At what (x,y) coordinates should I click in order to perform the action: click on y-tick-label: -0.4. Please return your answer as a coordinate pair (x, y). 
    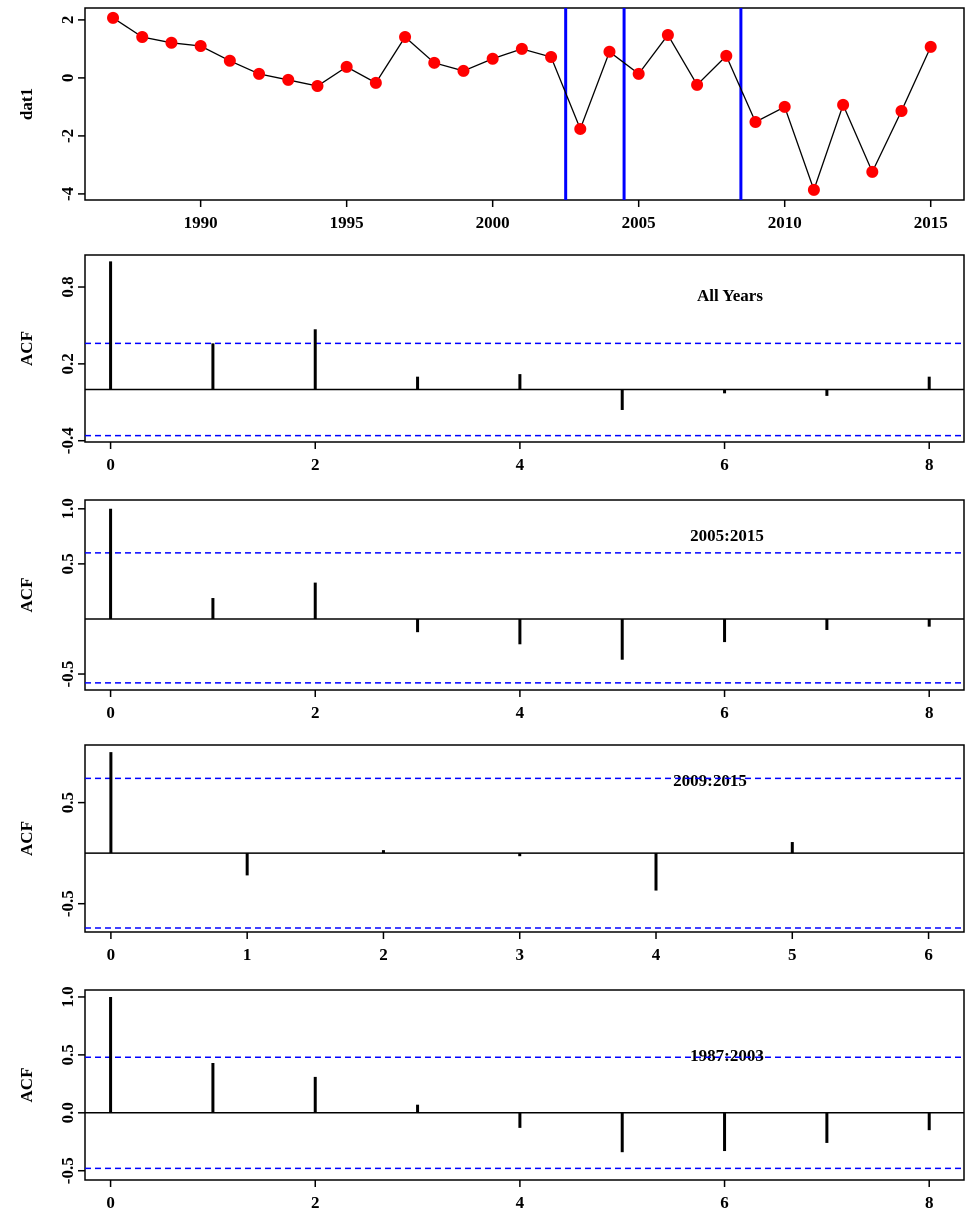
    Looking at the image, I should click on (67, 440).